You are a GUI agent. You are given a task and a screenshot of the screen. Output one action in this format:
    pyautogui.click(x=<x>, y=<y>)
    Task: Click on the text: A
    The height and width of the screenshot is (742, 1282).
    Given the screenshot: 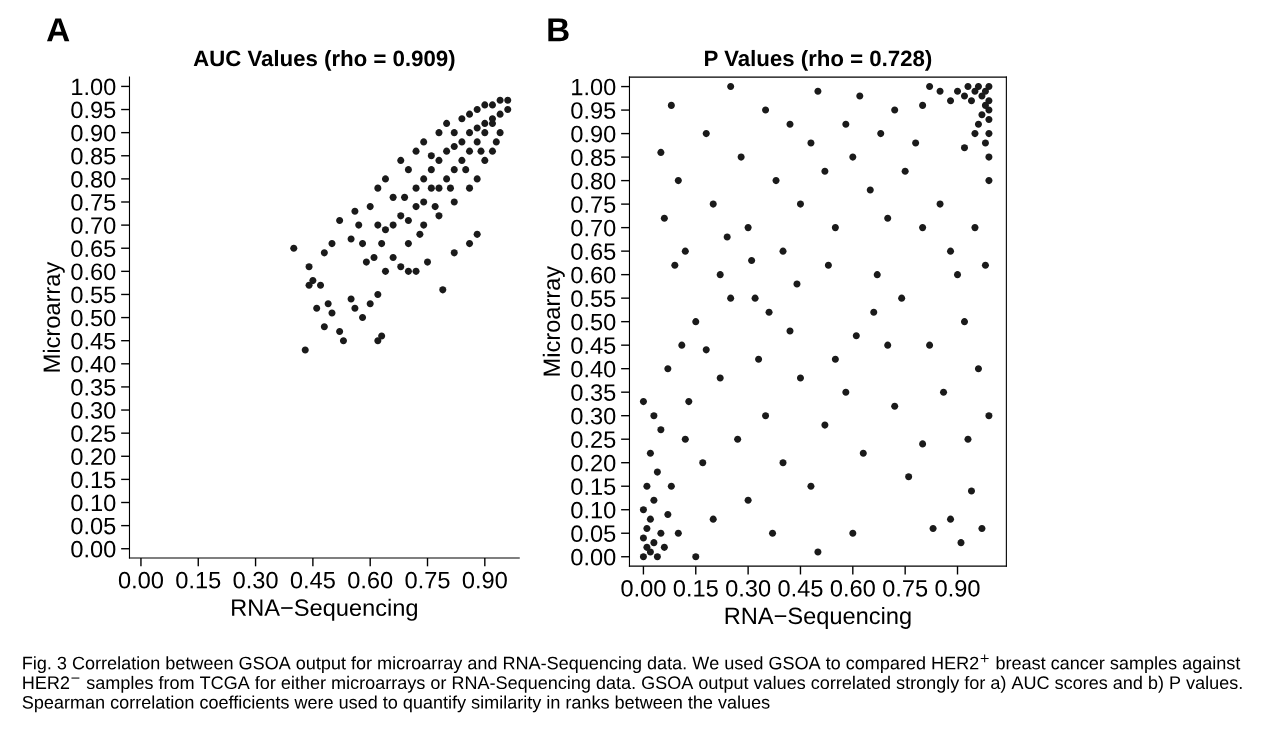 What is the action you would take?
    pyautogui.click(x=58, y=30)
    